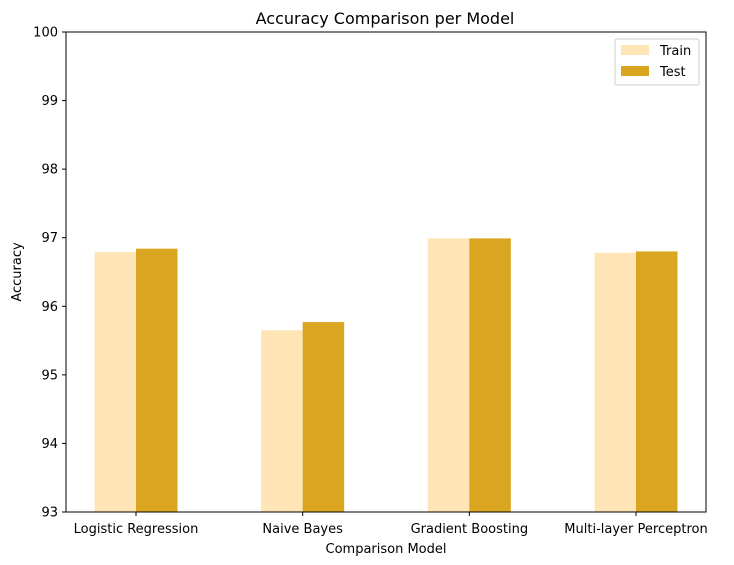 The width and height of the screenshot is (734, 565). What do you see at coordinates (635, 529) in the screenshot?
I see `x-tick-label: Multi-layer Perceptron` at bounding box center [635, 529].